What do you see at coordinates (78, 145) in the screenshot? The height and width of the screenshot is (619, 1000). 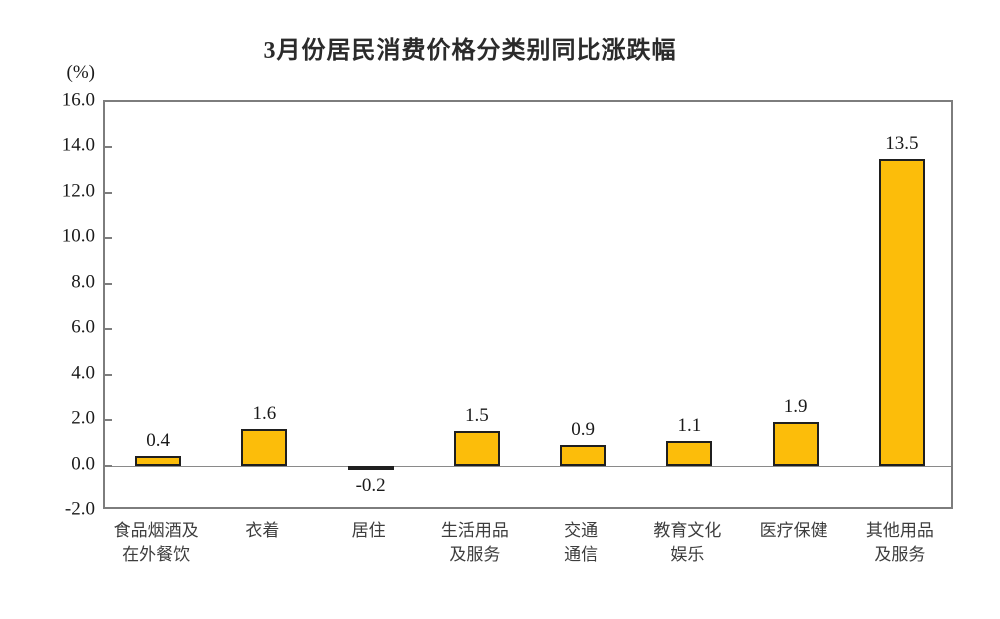 I see `y-tick-label: 14.0` at bounding box center [78, 145].